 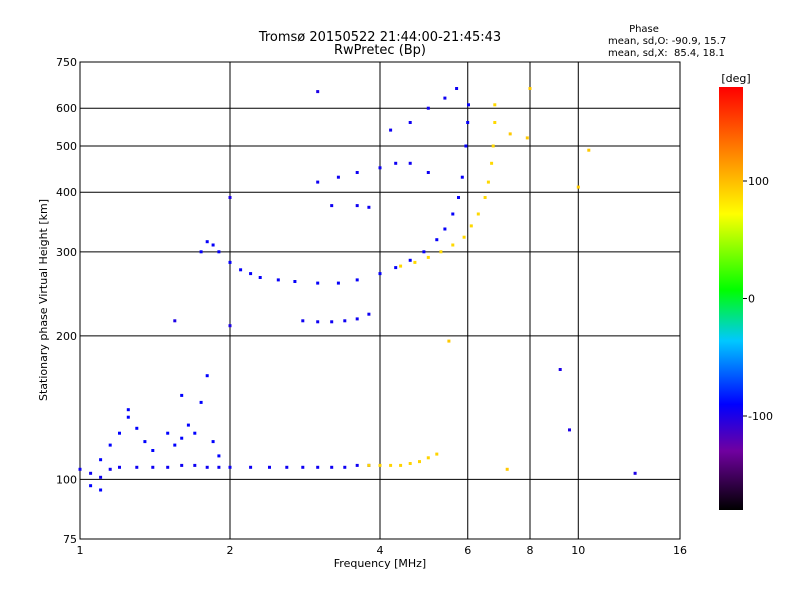 I want to click on y-tick-label: 400, so click(x=66, y=192).